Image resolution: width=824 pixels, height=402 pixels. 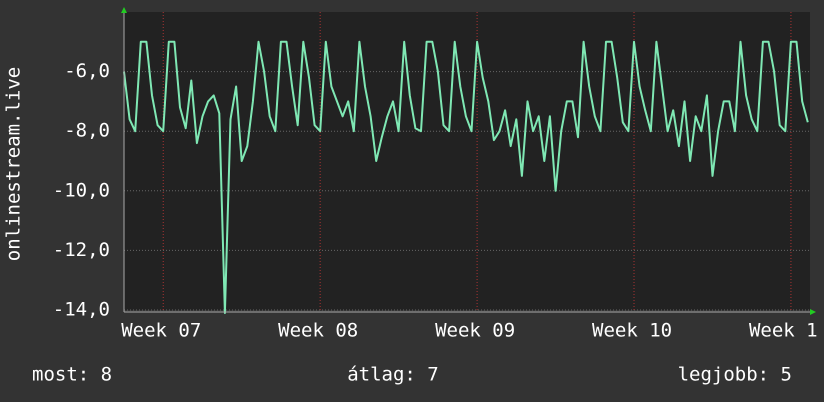 I want to click on x-tick-label: Week 10, so click(x=632, y=331).